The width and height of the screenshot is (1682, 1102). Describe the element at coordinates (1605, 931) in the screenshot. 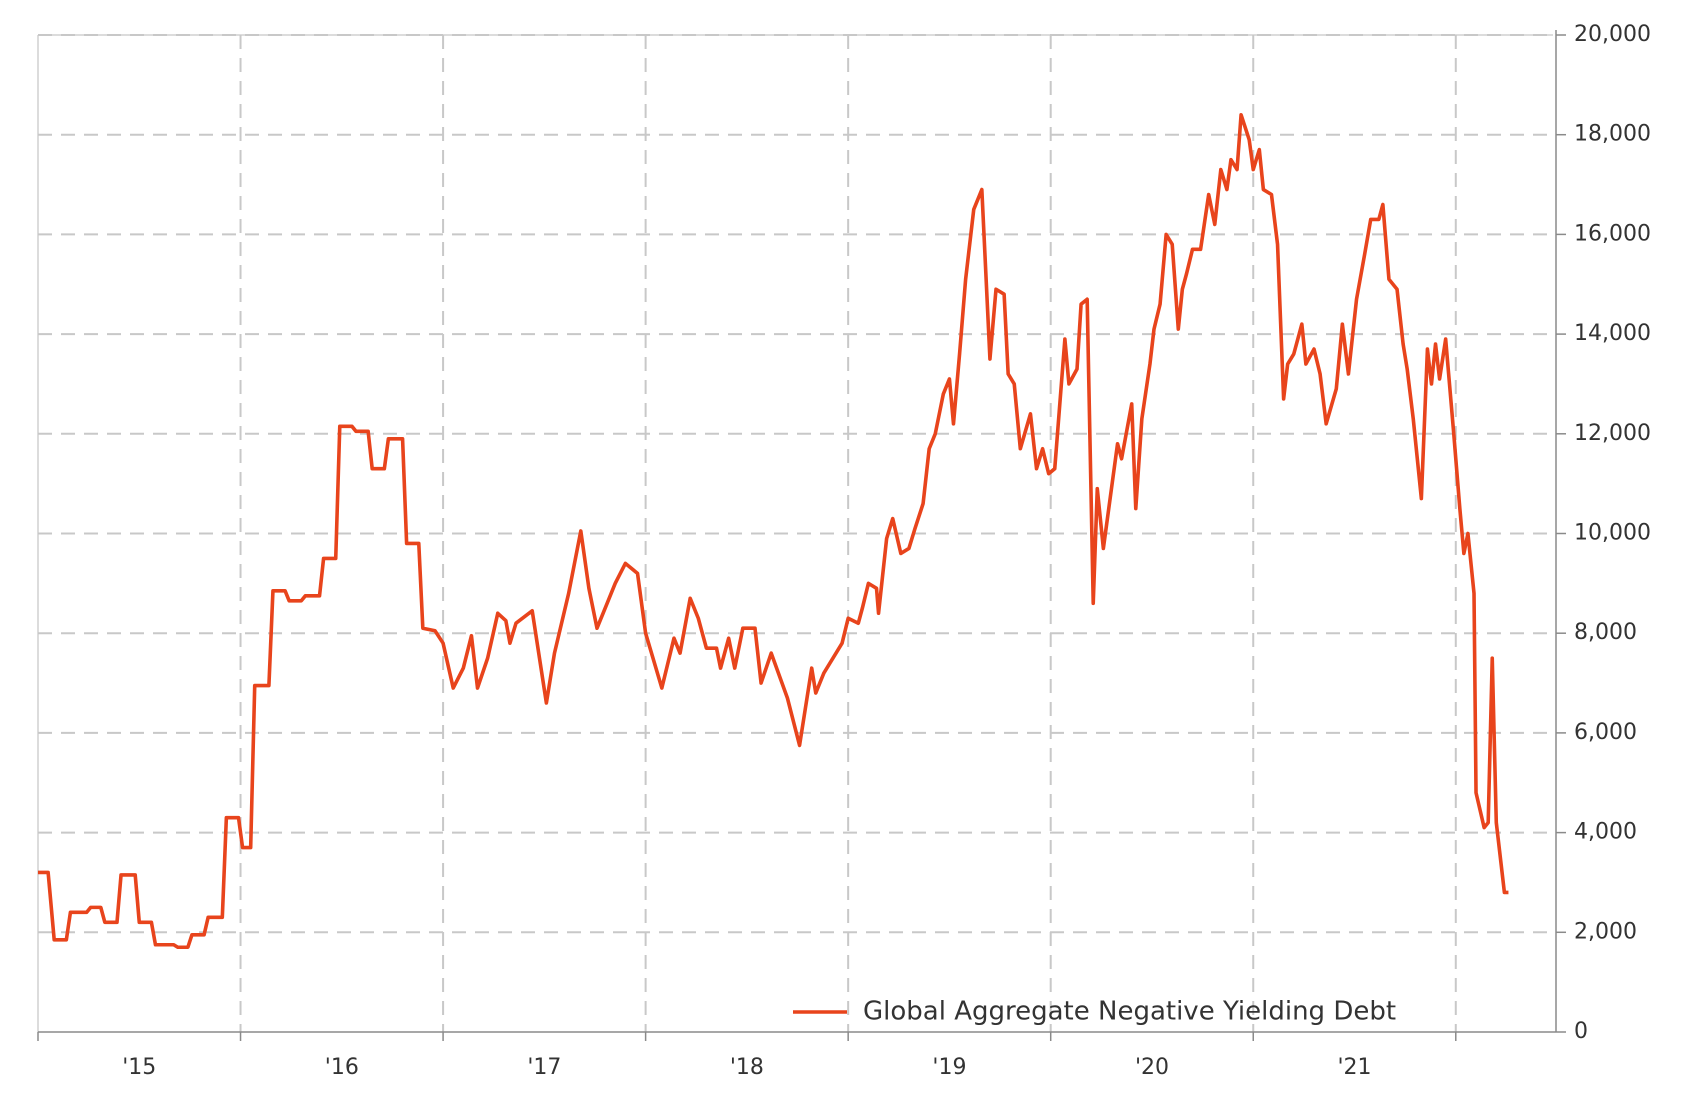

I see `y-tick-label: 2,000` at that location.